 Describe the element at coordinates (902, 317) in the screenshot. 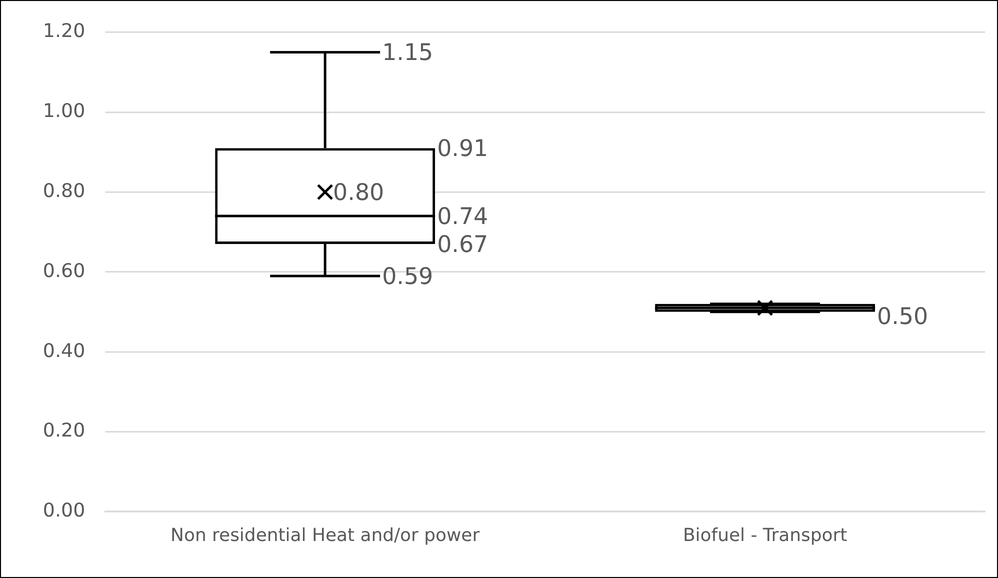

I see `annotation: 0.50` at that location.